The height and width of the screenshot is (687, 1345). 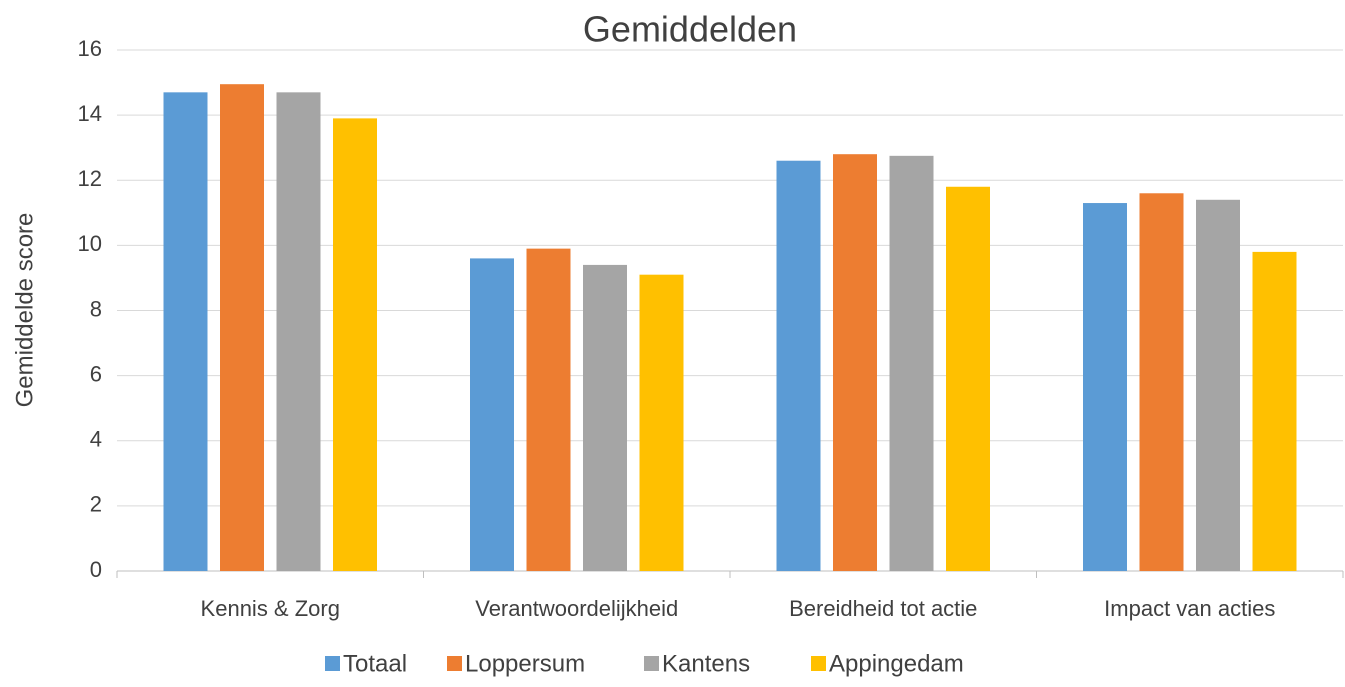 What do you see at coordinates (90, 113) in the screenshot?
I see `y-tick-label: 14` at bounding box center [90, 113].